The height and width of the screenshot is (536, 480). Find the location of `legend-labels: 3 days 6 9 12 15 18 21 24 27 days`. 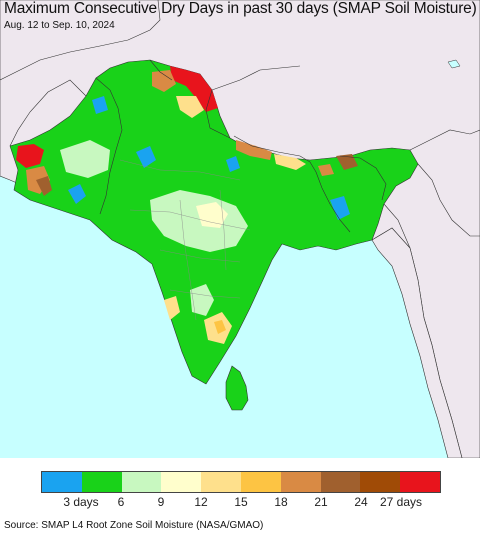

legend-labels: 3 days 6 9 12 15 18 21 24 27 days is located at coordinates (241, 503).